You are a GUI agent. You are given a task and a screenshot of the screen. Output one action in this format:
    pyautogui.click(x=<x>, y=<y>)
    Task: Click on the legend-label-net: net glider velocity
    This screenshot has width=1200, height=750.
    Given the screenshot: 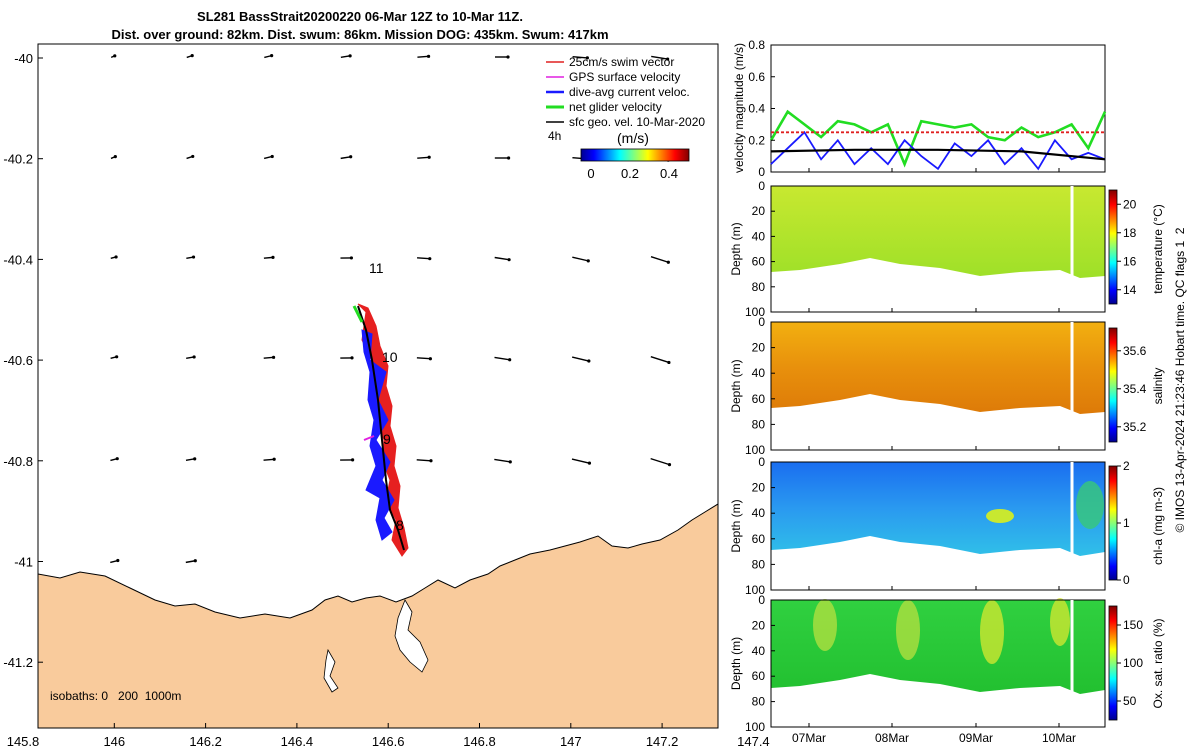 What is the action you would take?
    pyautogui.click(x=615, y=107)
    